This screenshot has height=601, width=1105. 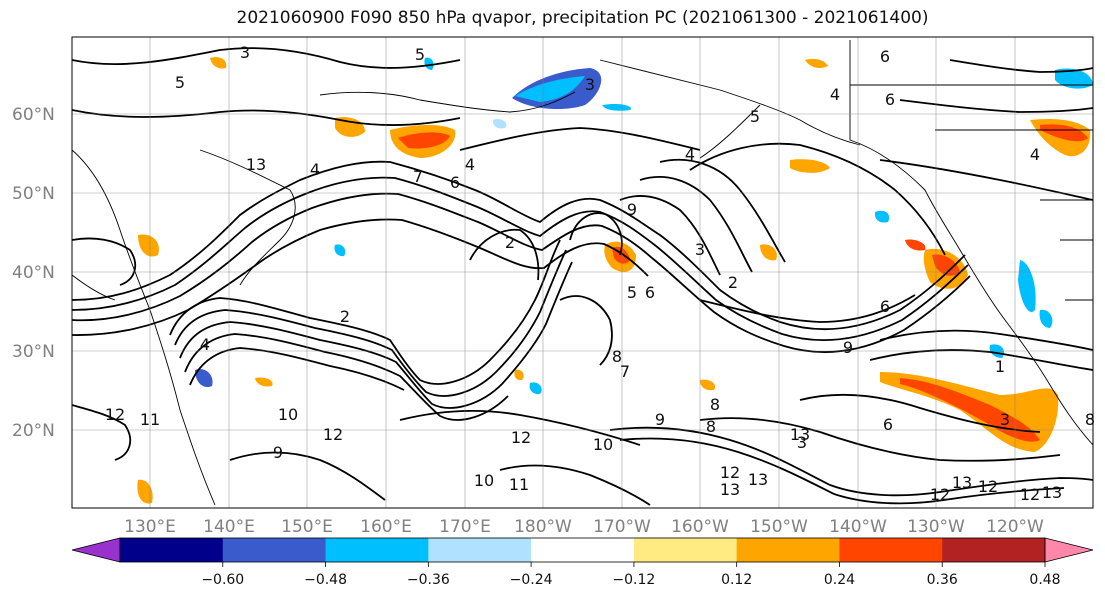 I want to click on lon-label: 150°W, so click(x=779, y=527).